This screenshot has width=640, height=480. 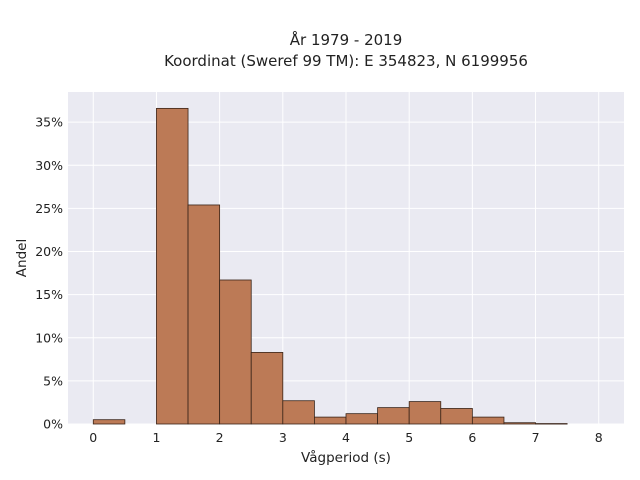 I want to click on x-tick-label-7: 7, so click(x=536, y=437).